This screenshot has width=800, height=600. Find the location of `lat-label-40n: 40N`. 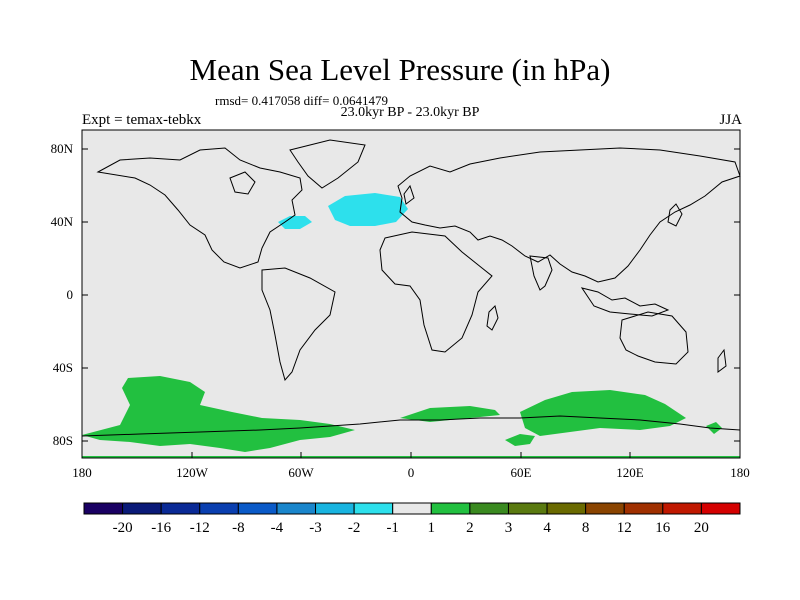

lat-label-40n: 40N is located at coordinates (61, 221).